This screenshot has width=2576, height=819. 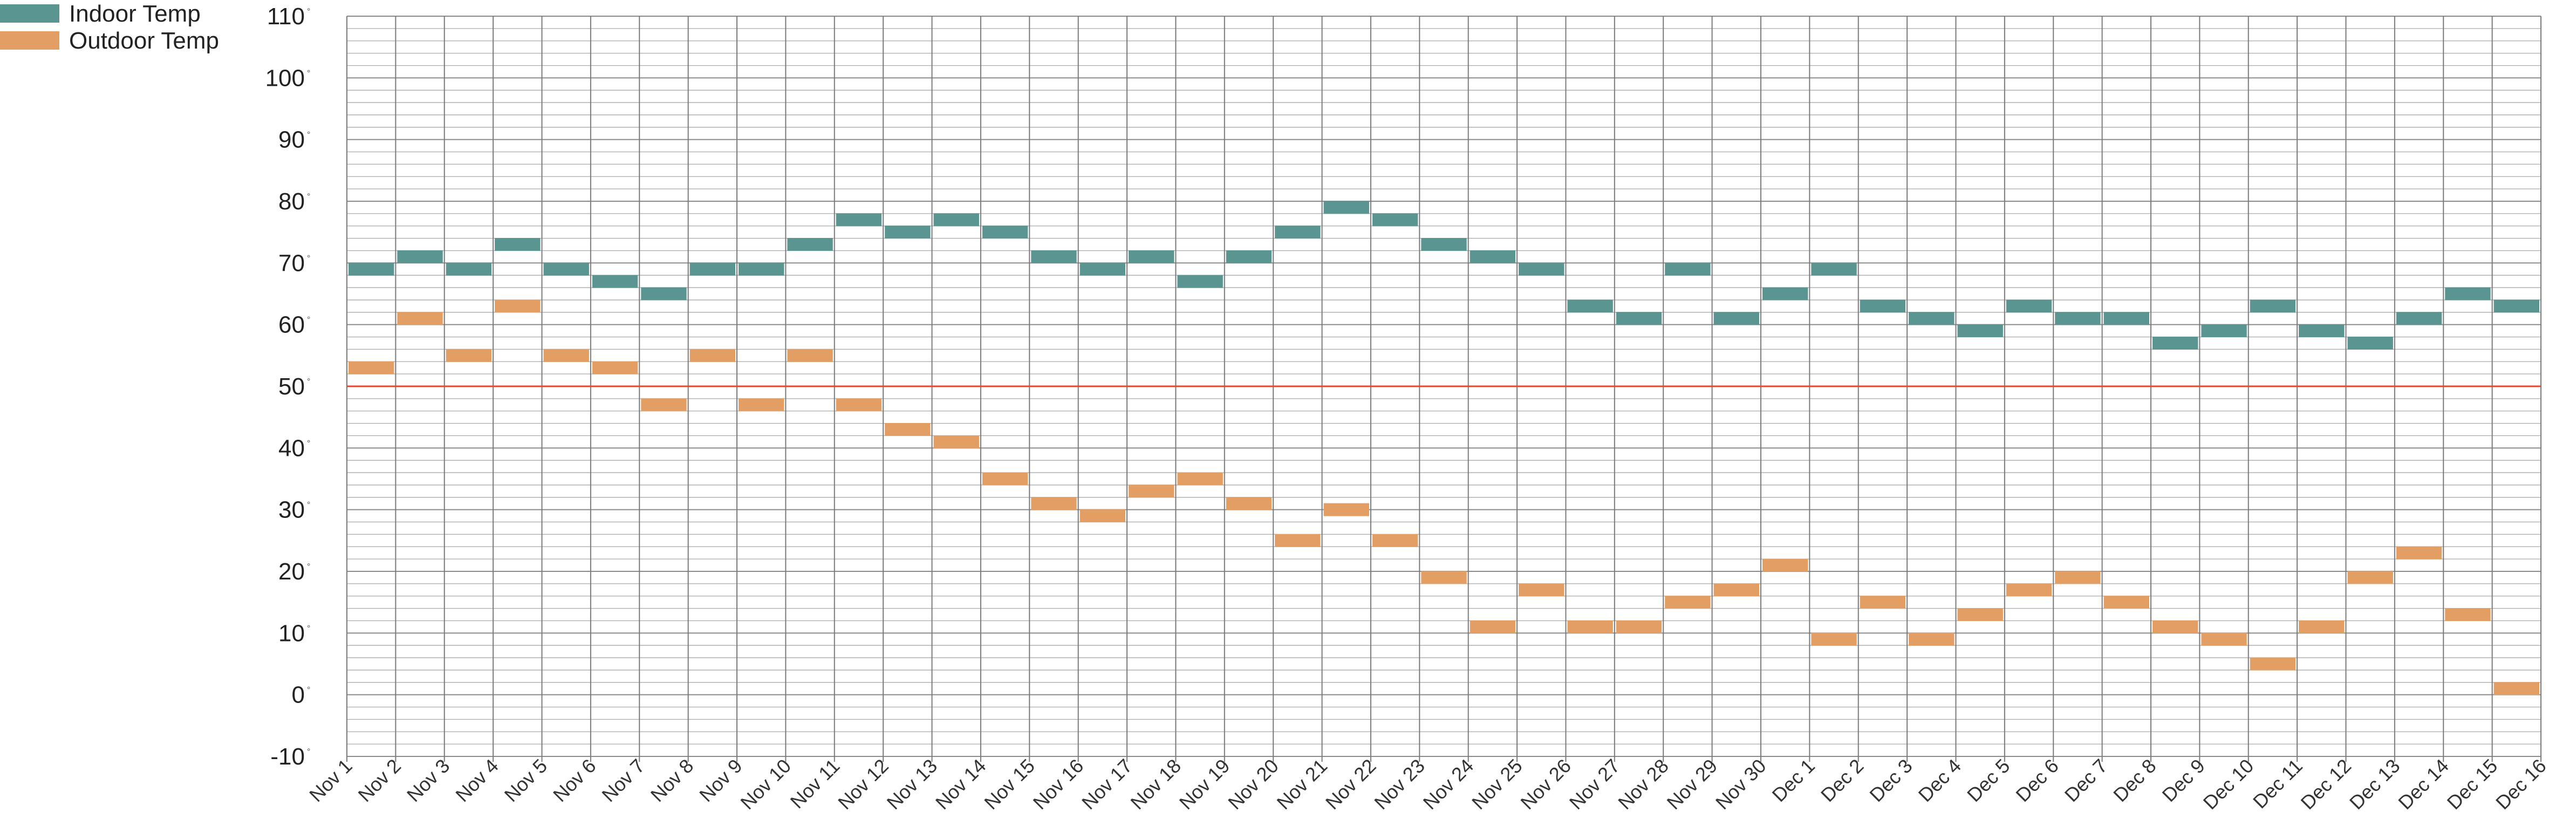 What do you see at coordinates (1545, 784) in the screenshot?
I see `x-tick-label: Nov 26` at bounding box center [1545, 784].